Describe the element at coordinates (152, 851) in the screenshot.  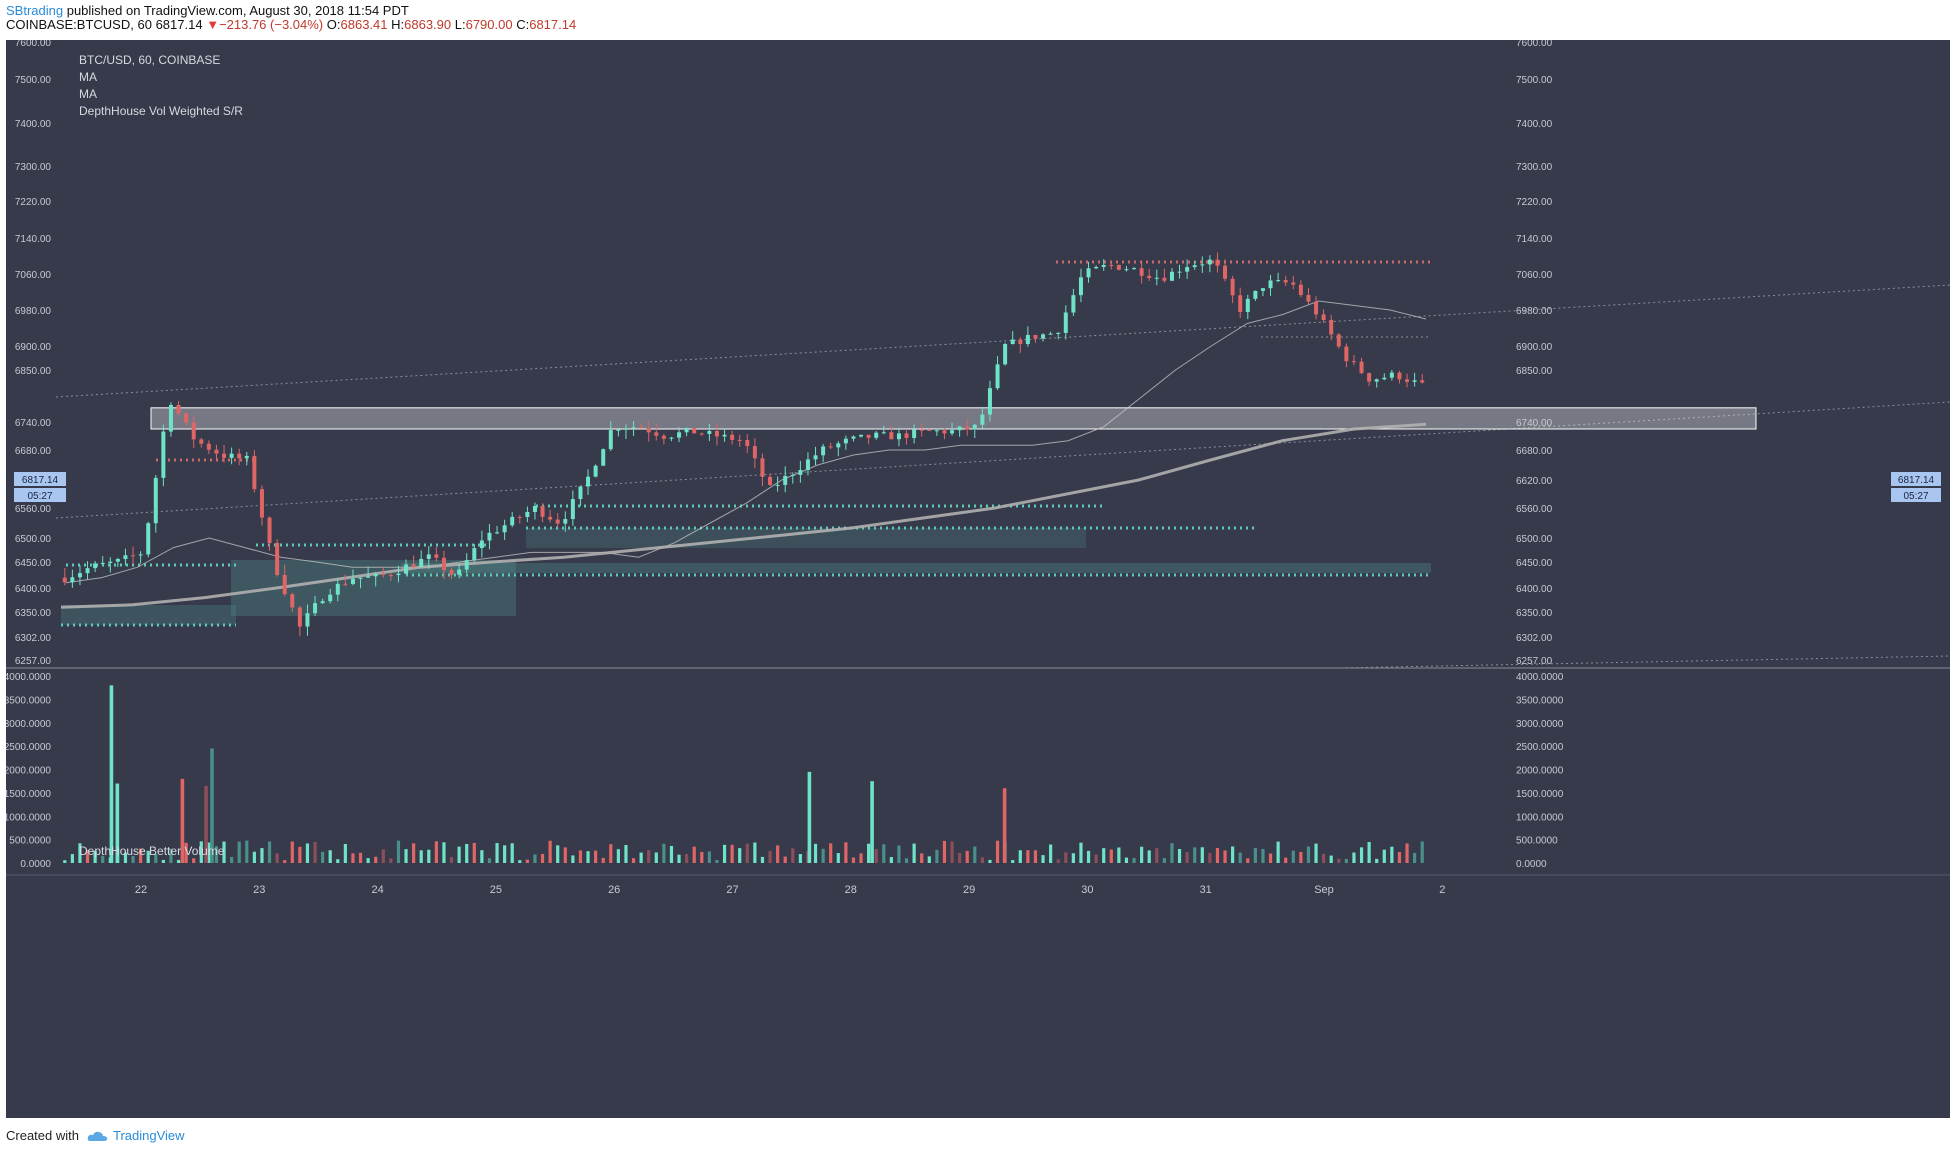
I see `legend-volume-title: DepthHouse Better Volume` at that location.